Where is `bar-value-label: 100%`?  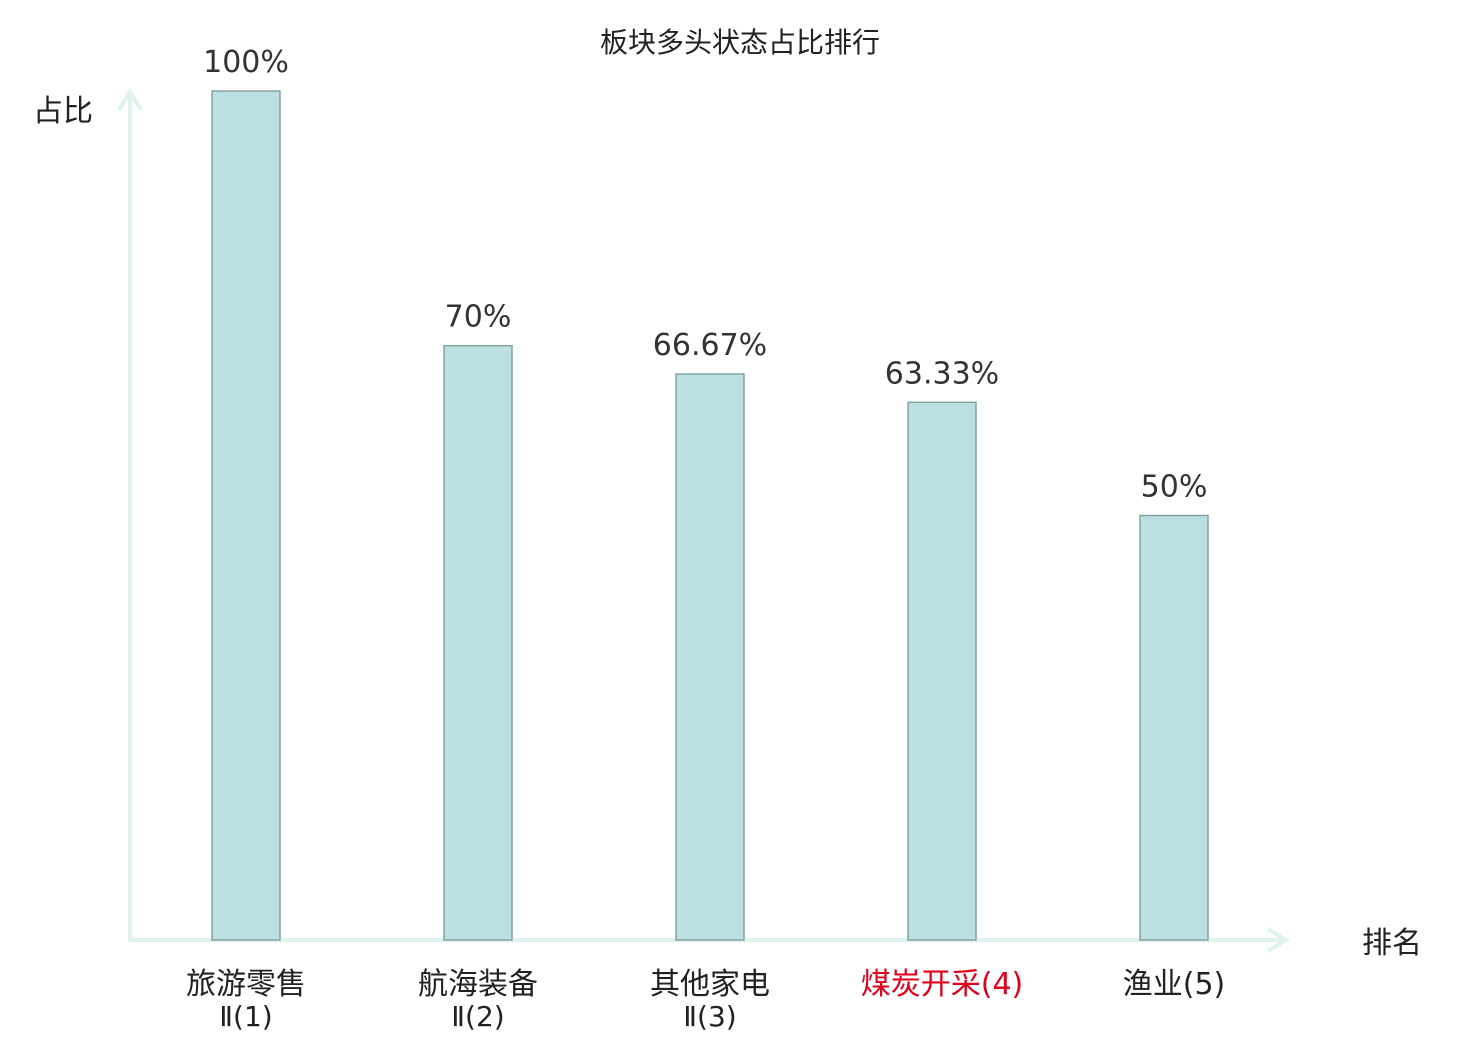 bar-value-label: 100% is located at coordinates (246, 62).